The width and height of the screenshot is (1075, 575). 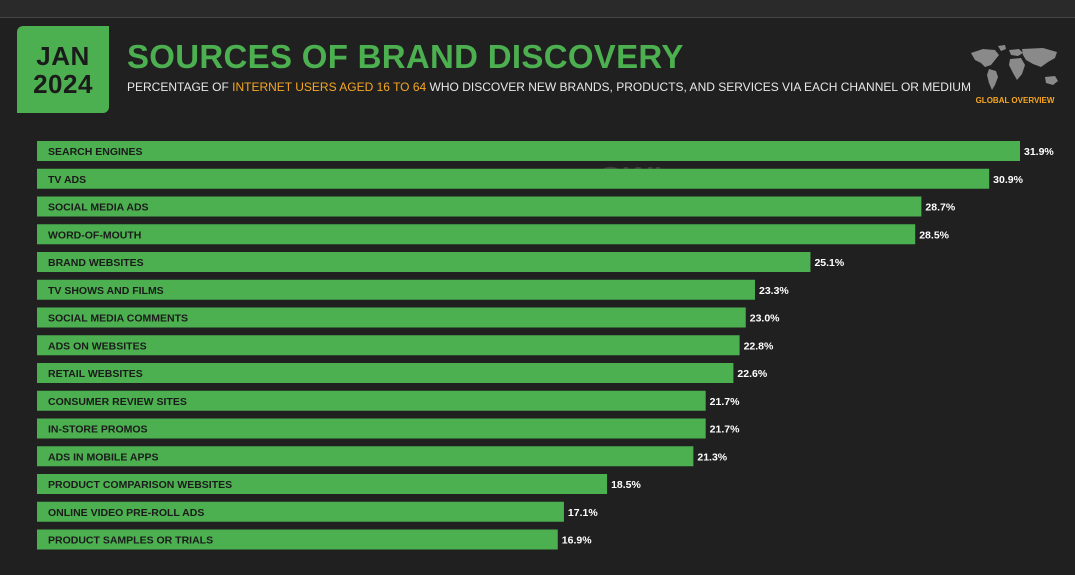 What do you see at coordinates (1015, 100) in the screenshot?
I see `region-label: GLOBAL OVERVIEW` at bounding box center [1015, 100].